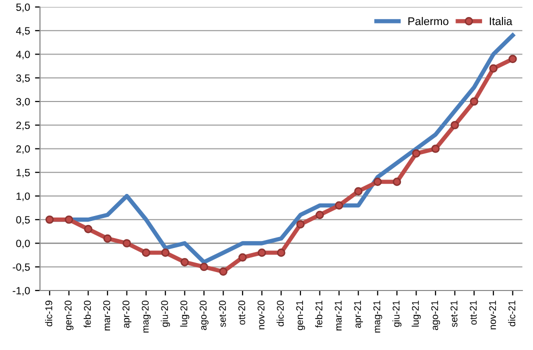 Image resolution: width=533 pixels, height=350 pixels. What do you see at coordinates (338, 315) in the screenshot?
I see `x-tick-label: mar-21` at bounding box center [338, 315].